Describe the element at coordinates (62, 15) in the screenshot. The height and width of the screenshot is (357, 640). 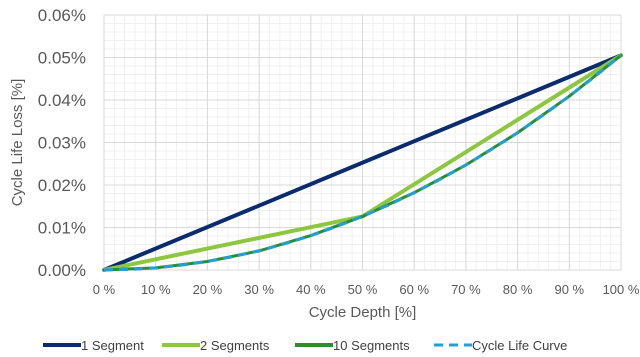
I see `y-tick-label: 0.06%` at that location.